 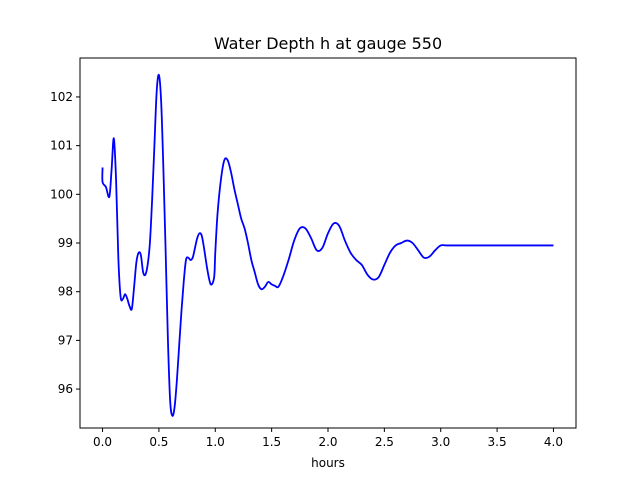 What do you see at coordinates (61, 97) in the screenshot?
I see `y-tick-label: 102` at bounding box center [61, 97].